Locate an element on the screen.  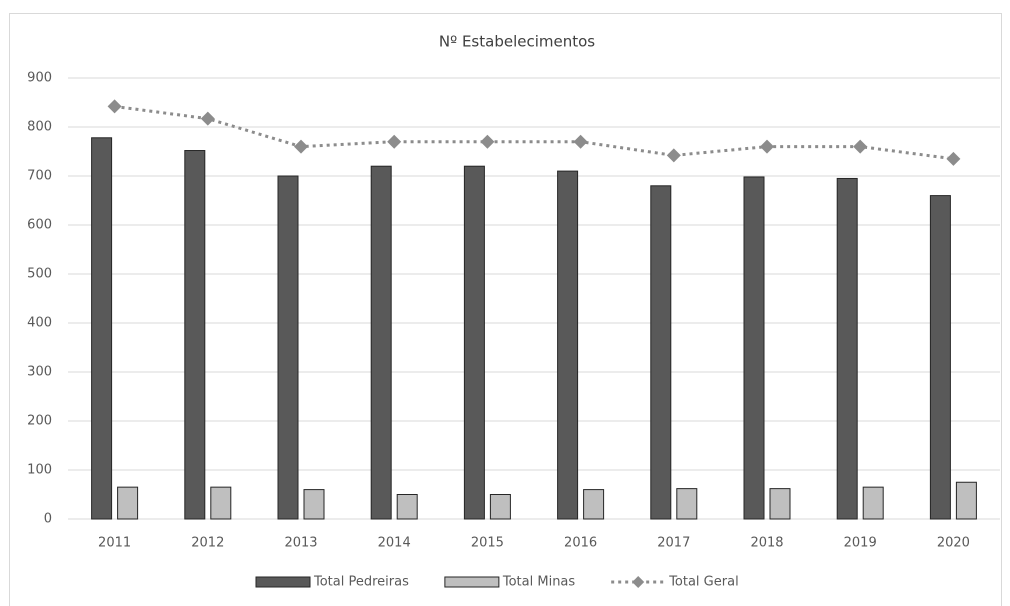
legend-label: Total Minas is located at coordinates (539, 582).